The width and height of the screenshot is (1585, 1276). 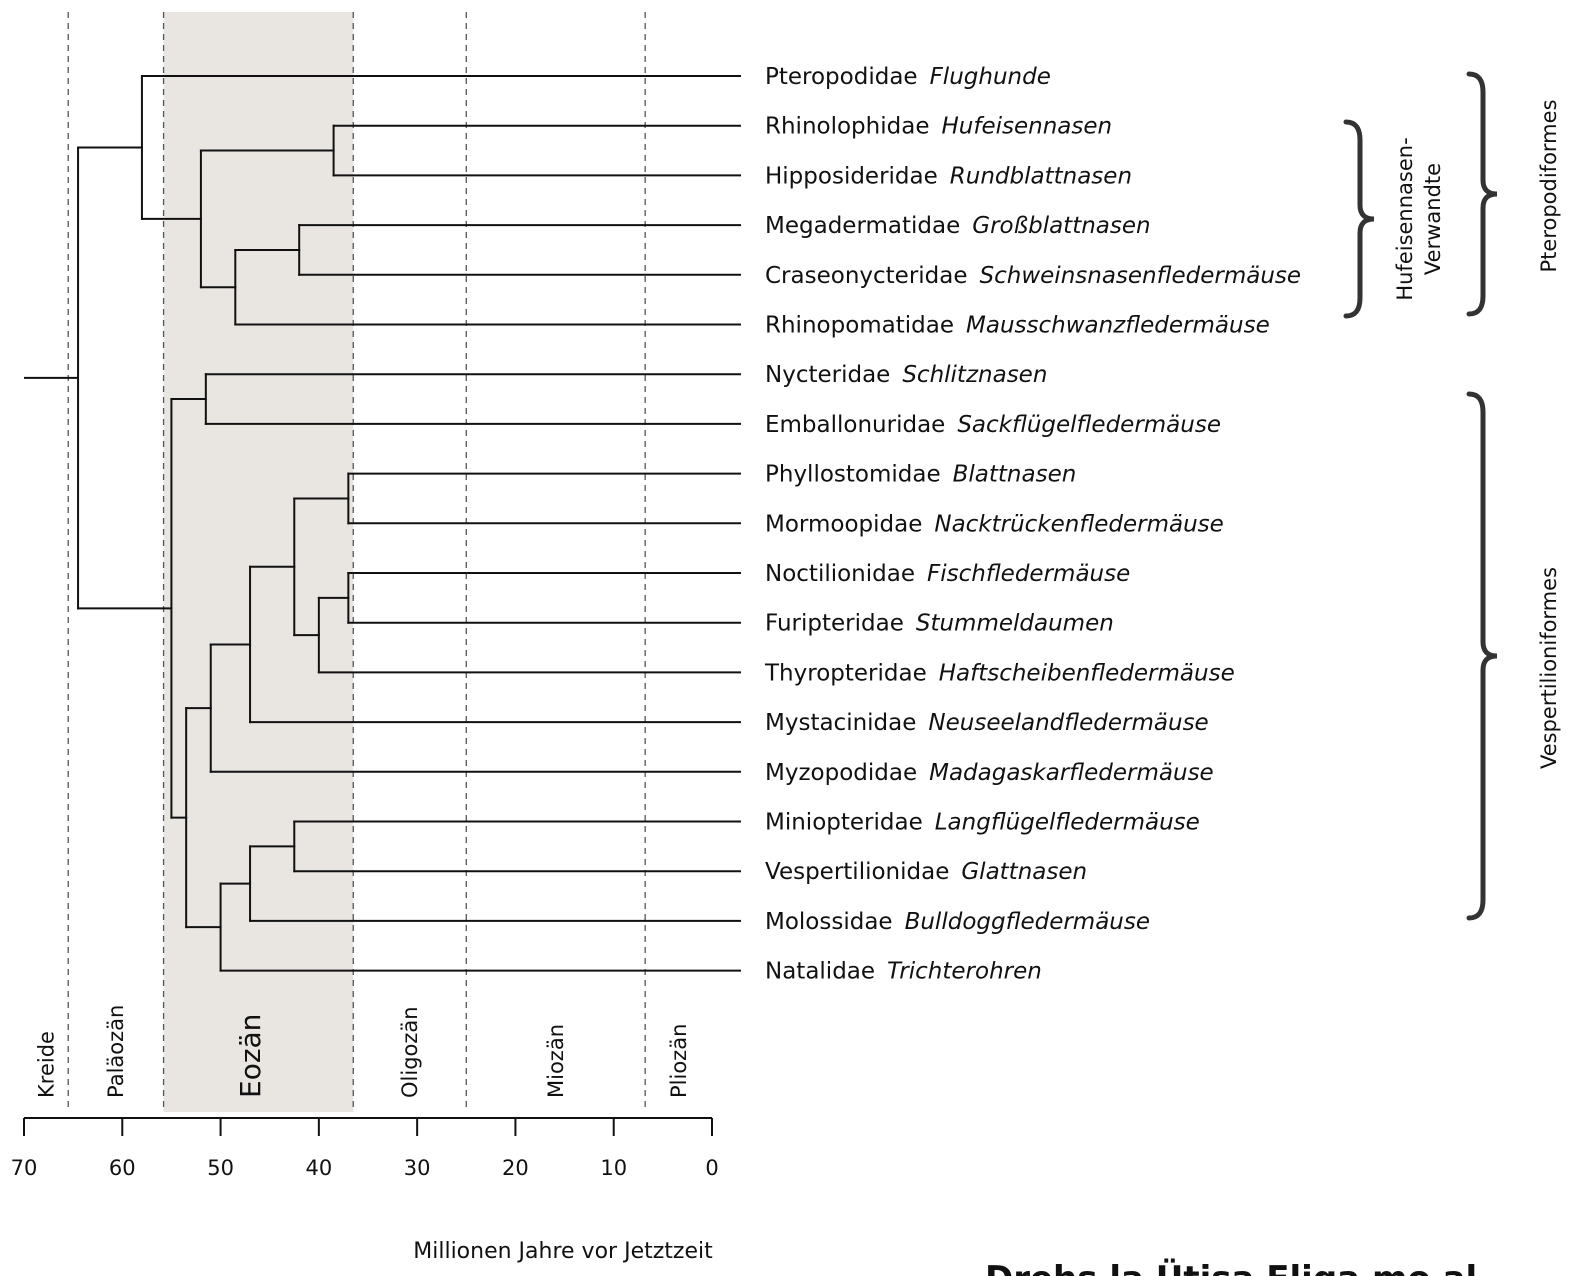 I want to click on hufeisen-brace, so click(x=1359, y=219).